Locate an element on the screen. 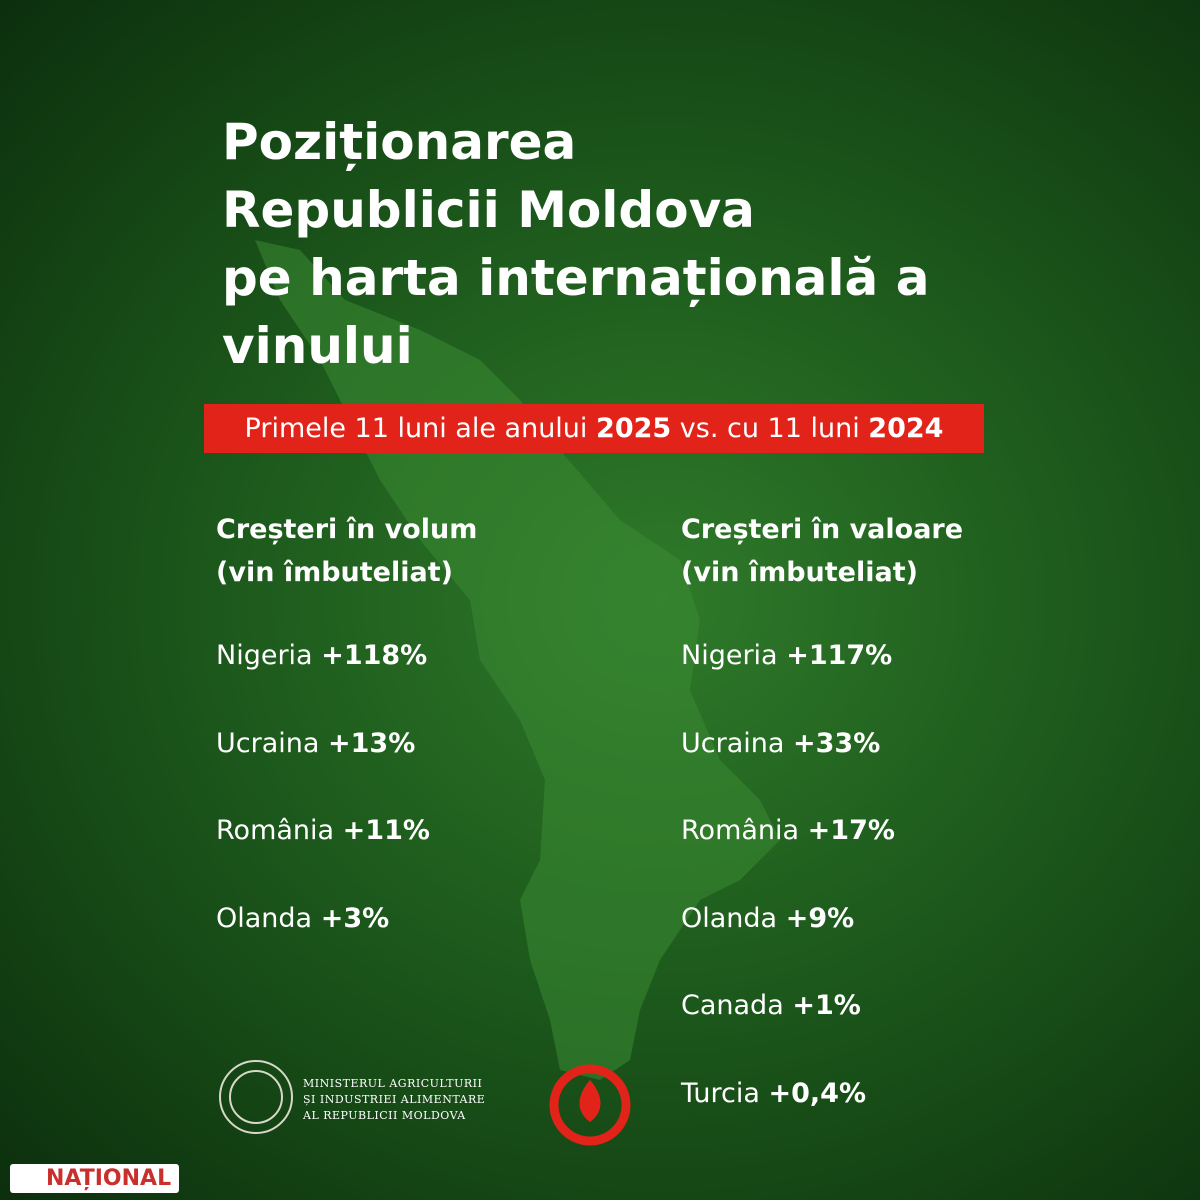  title-line: pe harta internațională a is located at coordinates (576, 278).